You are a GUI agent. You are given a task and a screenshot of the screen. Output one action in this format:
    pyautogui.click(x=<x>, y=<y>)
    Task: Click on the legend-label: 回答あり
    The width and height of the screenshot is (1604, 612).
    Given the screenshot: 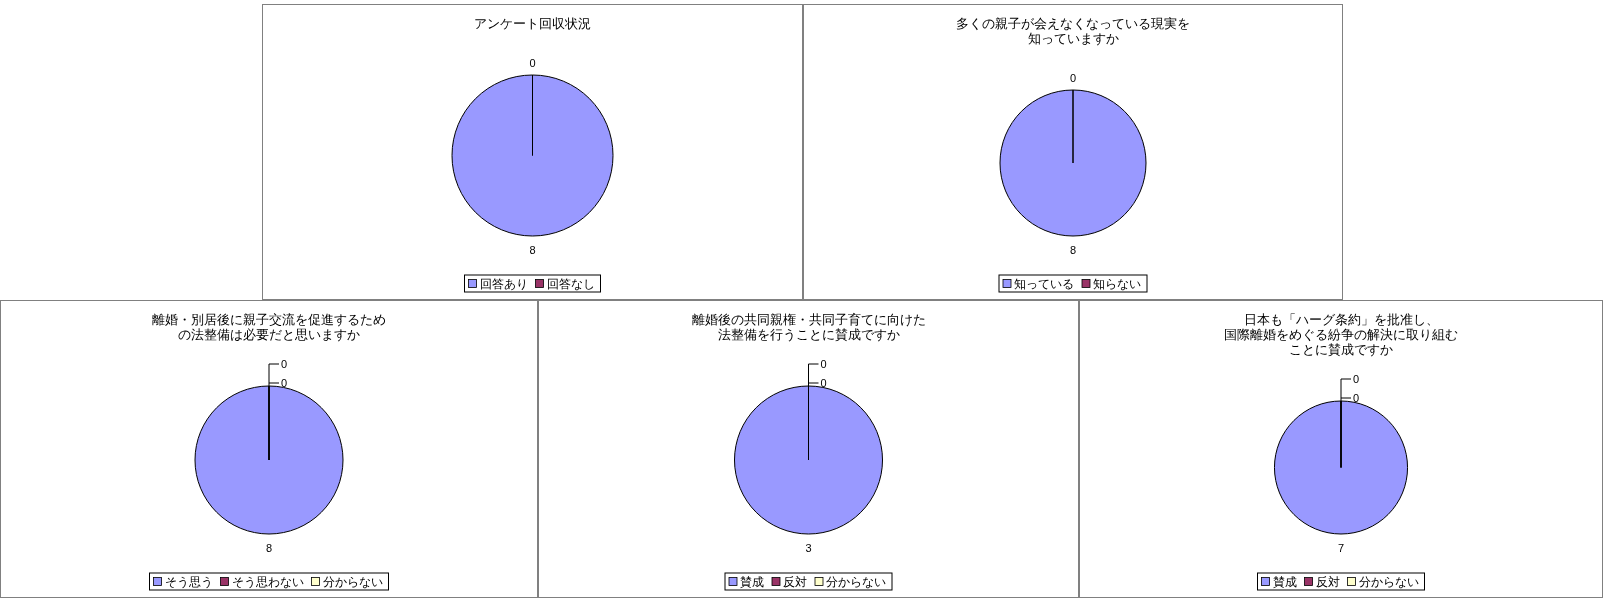 What is the action you would take?
    pyautogui.click(x=503, y=284)
    